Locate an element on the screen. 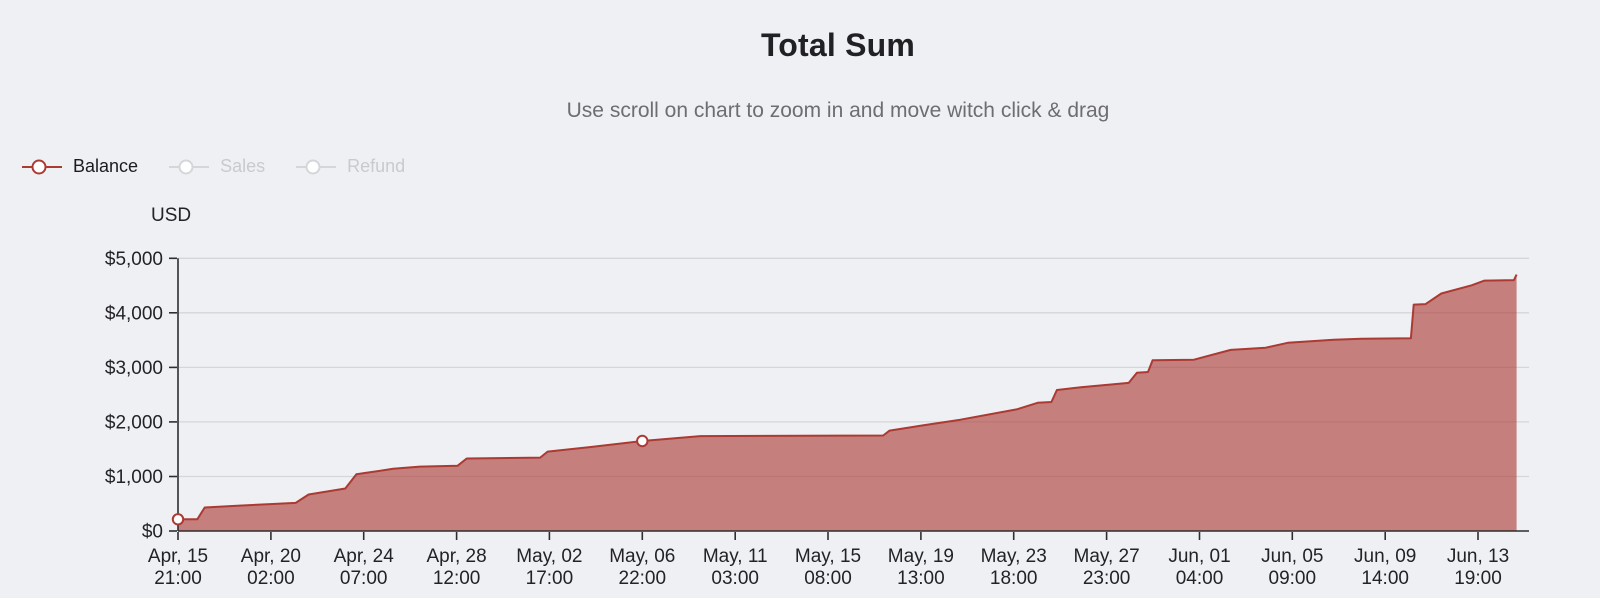  svg-text: $5,000 is located at coordinates (134, 259).